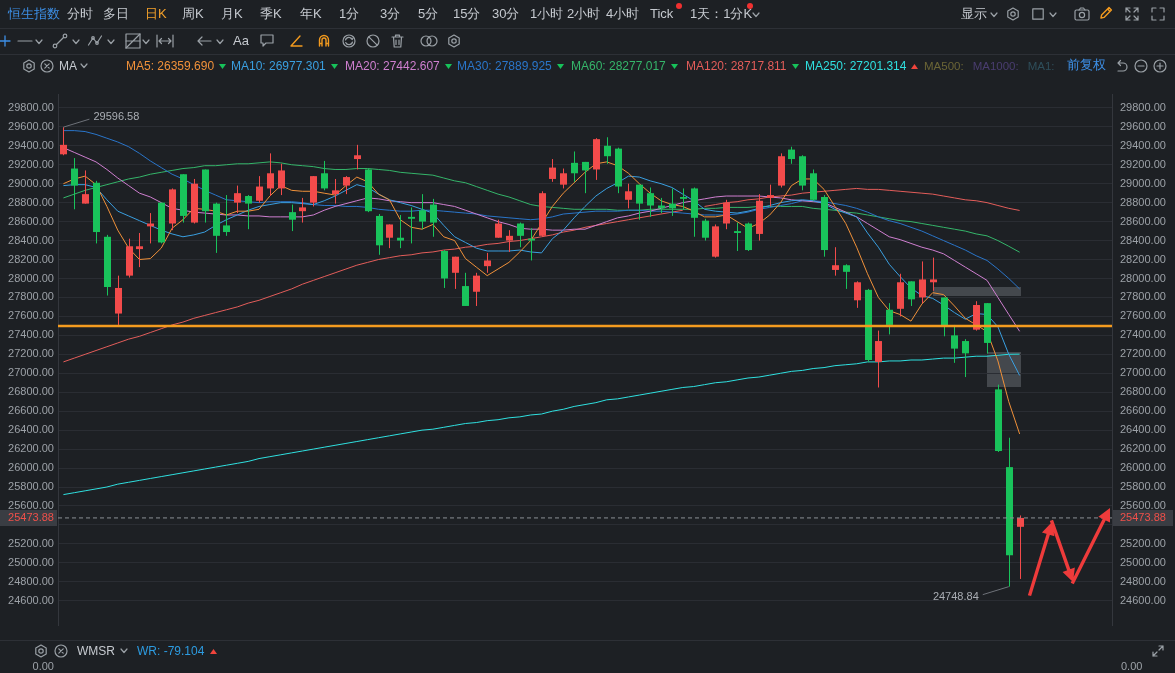  I want to click on y2-tick-label: 27200.00, so click(1143, 353).